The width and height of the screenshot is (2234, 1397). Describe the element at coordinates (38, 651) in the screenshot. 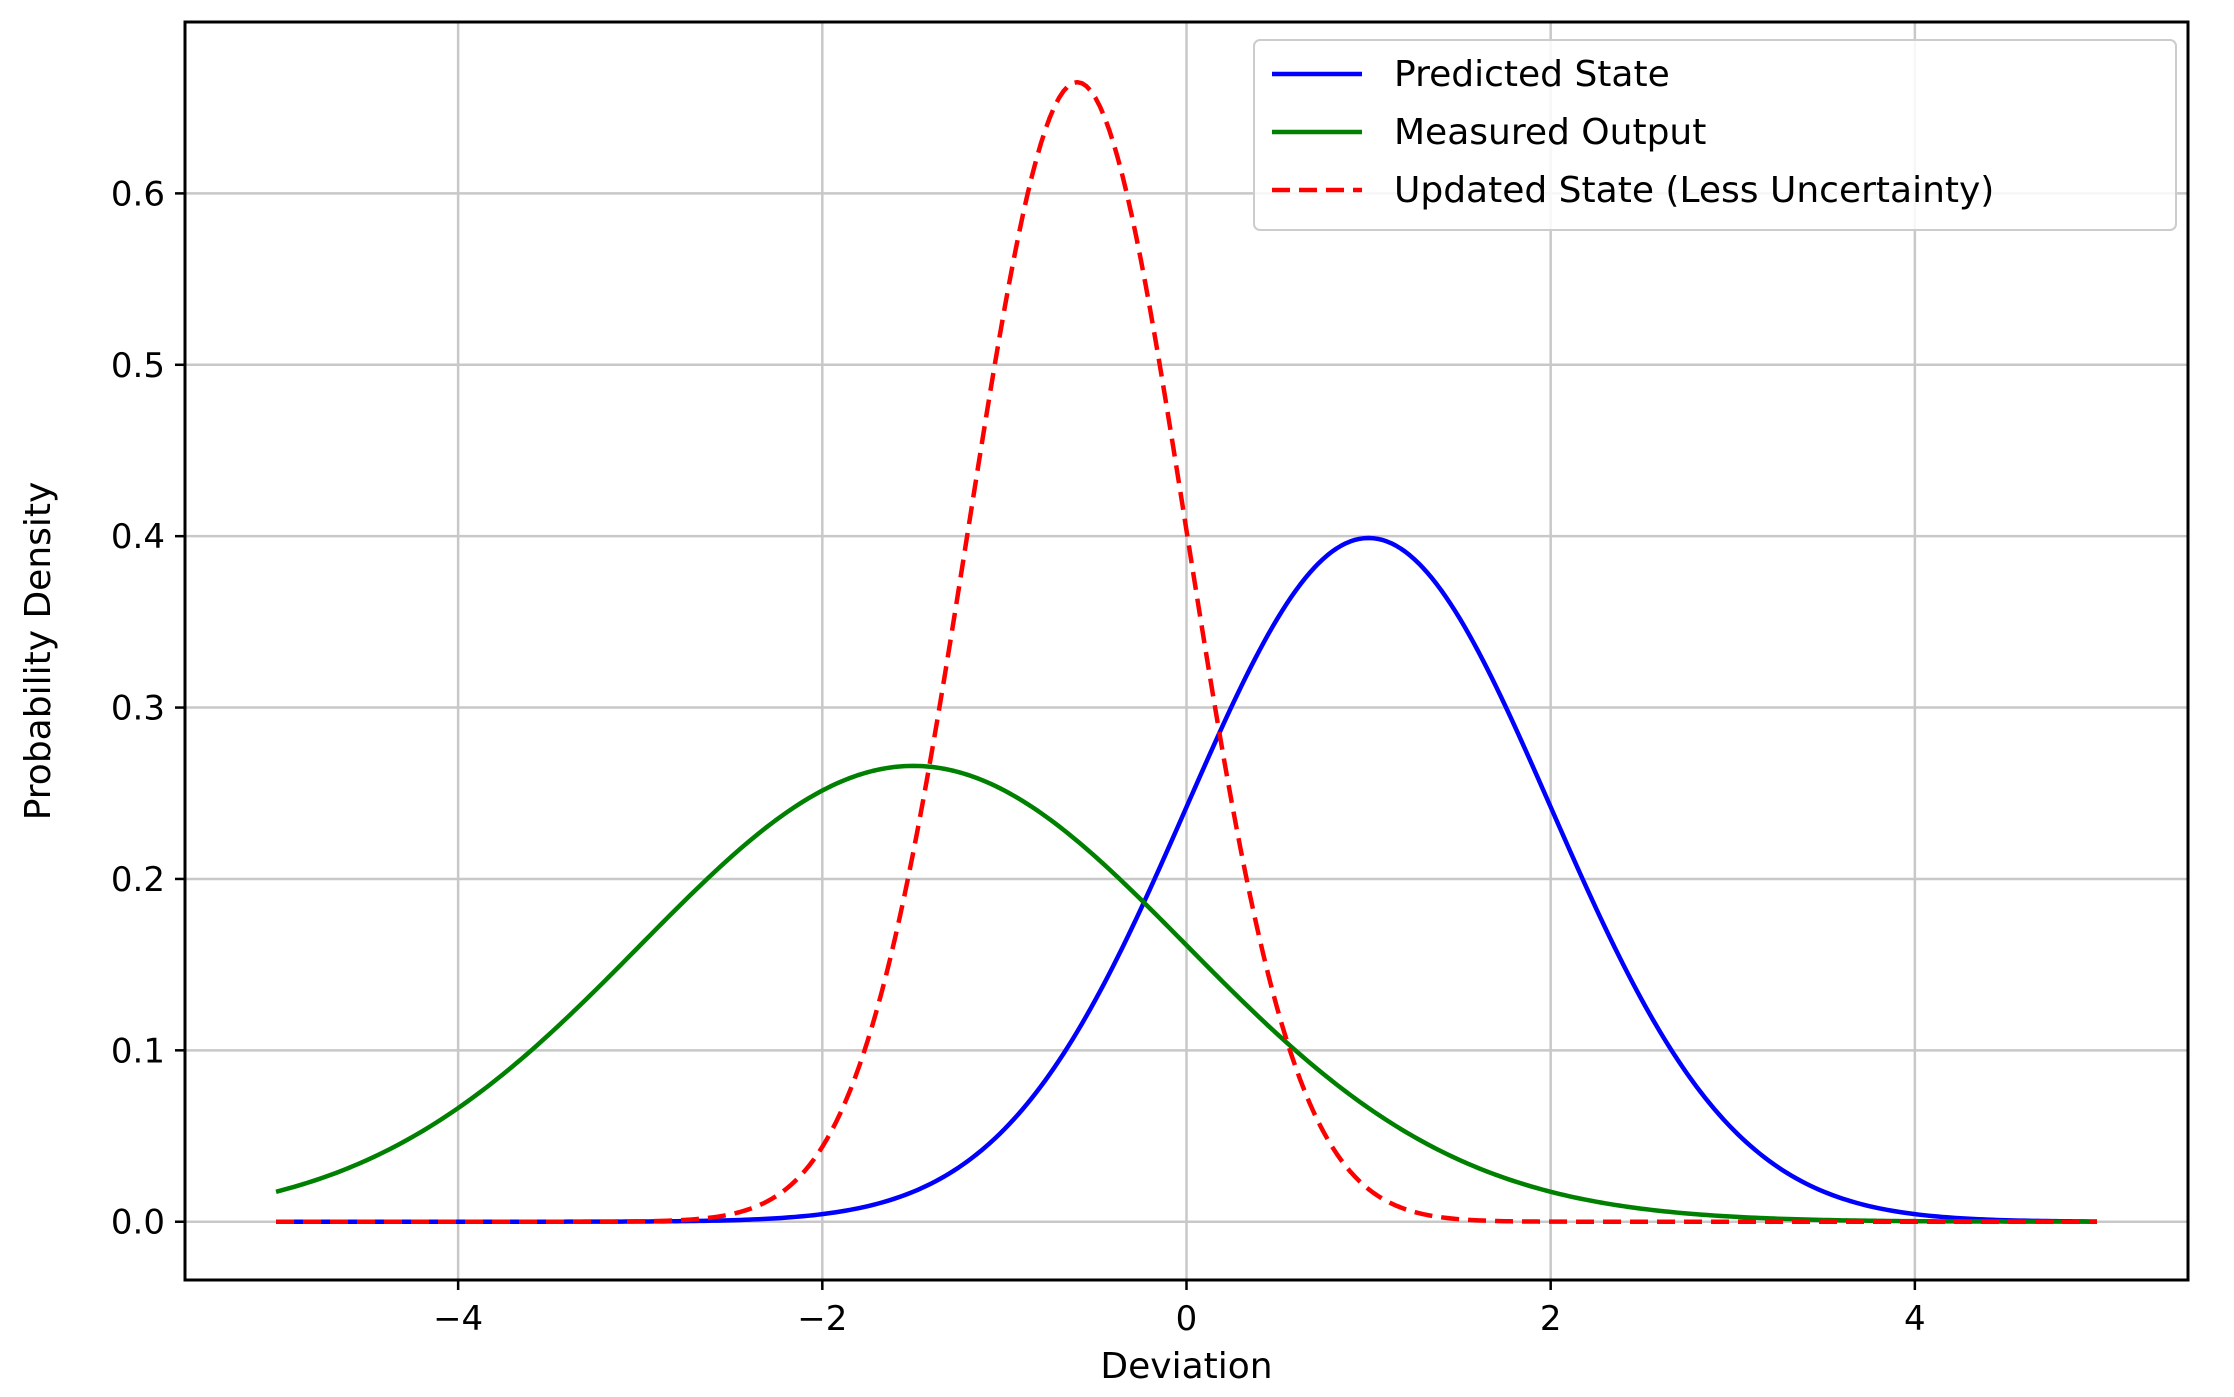

I see `y-axis-label: Probability Density` at that location.